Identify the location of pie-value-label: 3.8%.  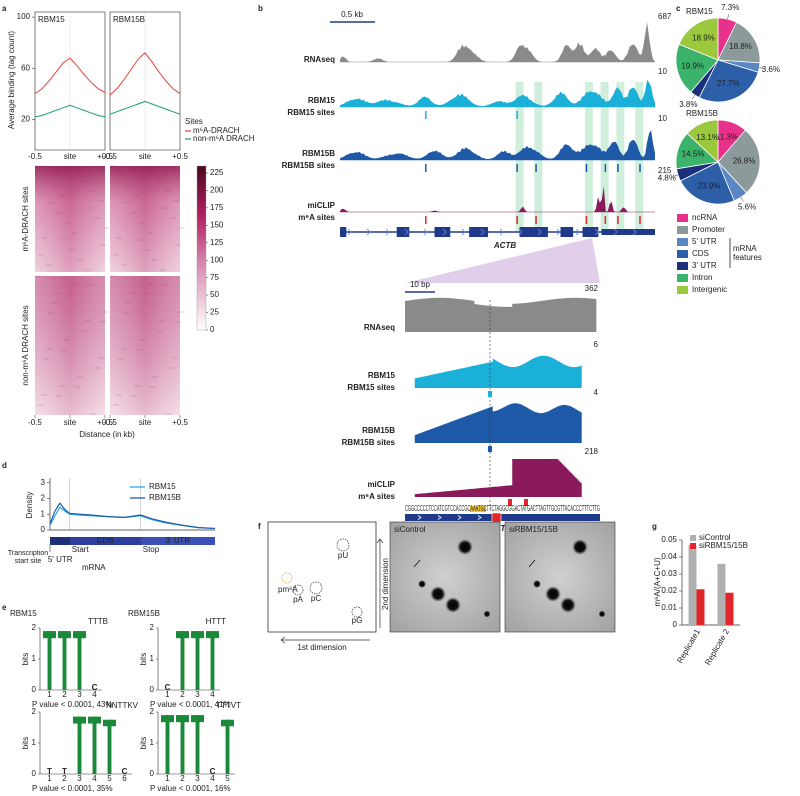
(688, 104).